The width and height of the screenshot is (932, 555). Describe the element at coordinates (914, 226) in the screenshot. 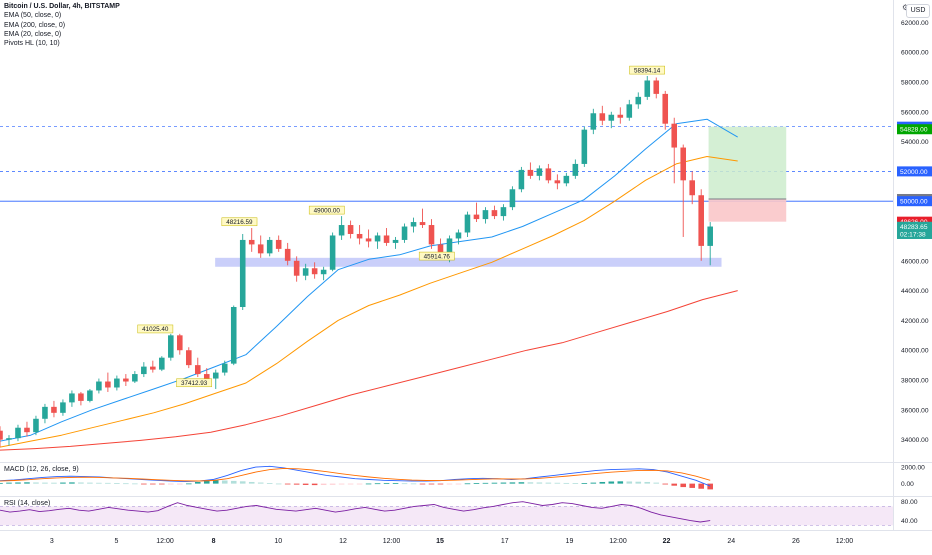

I see `price-label: 48283.65` at that location.